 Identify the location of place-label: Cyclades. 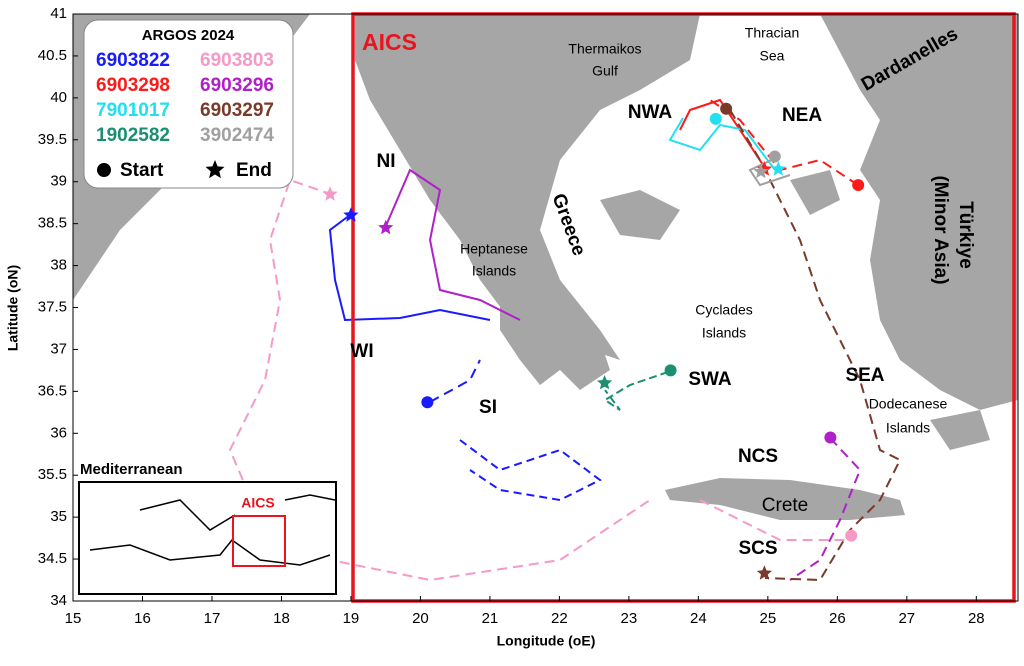
(724, 310).